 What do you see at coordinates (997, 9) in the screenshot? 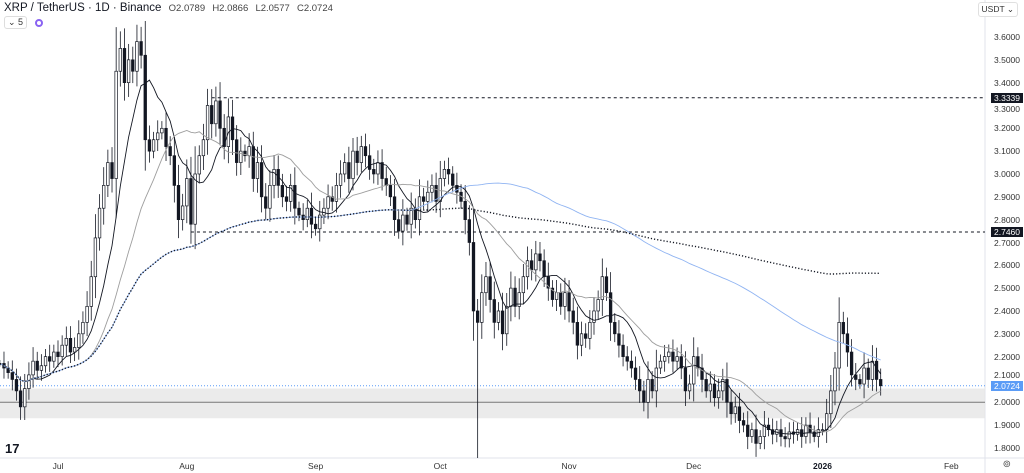
I see `currency-selector: USDT ⌄` at bounding box center [997, 9].